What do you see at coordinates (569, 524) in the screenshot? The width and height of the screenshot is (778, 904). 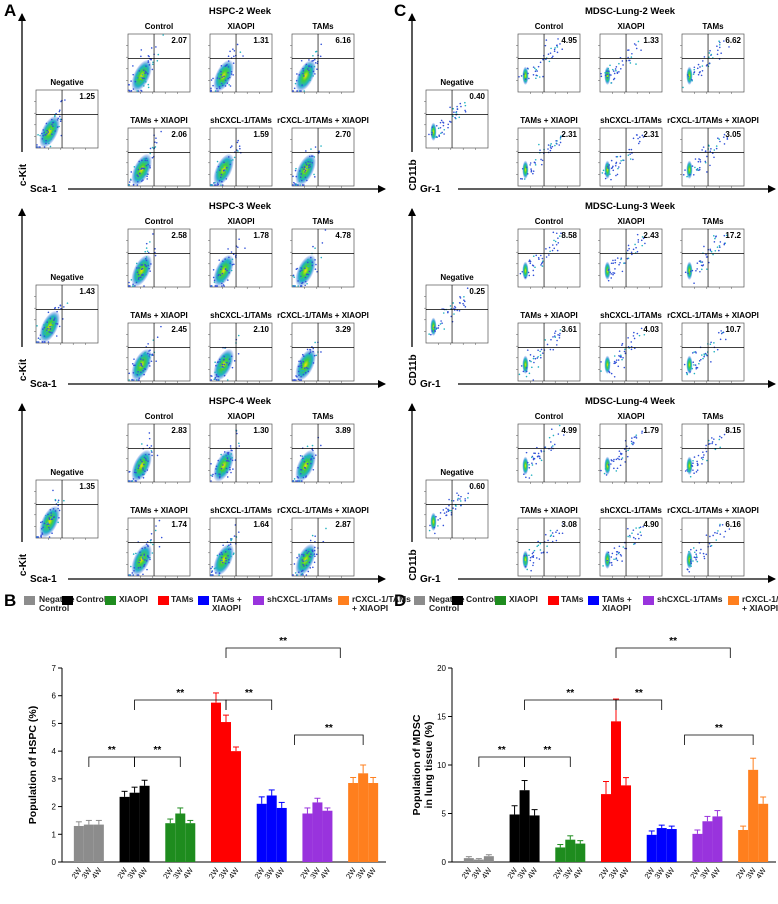 I see `gate-percent: 3.08` at bounding box center [569, 524].